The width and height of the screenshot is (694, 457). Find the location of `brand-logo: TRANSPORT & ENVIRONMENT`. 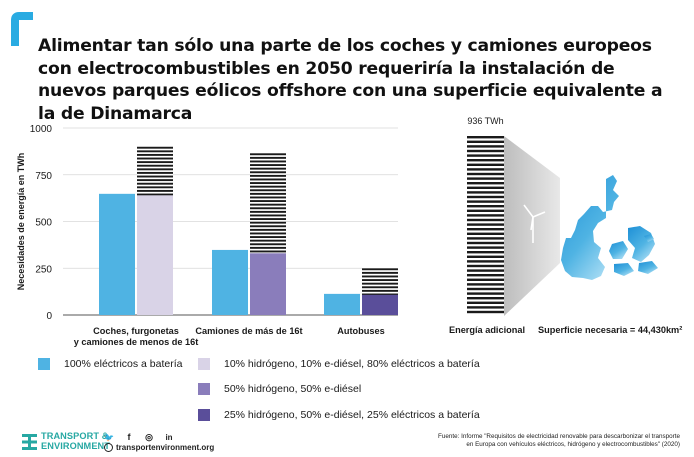

brand-logo: TRANSPORT & ENVIRONMENT is located at coordinates (66, 441).